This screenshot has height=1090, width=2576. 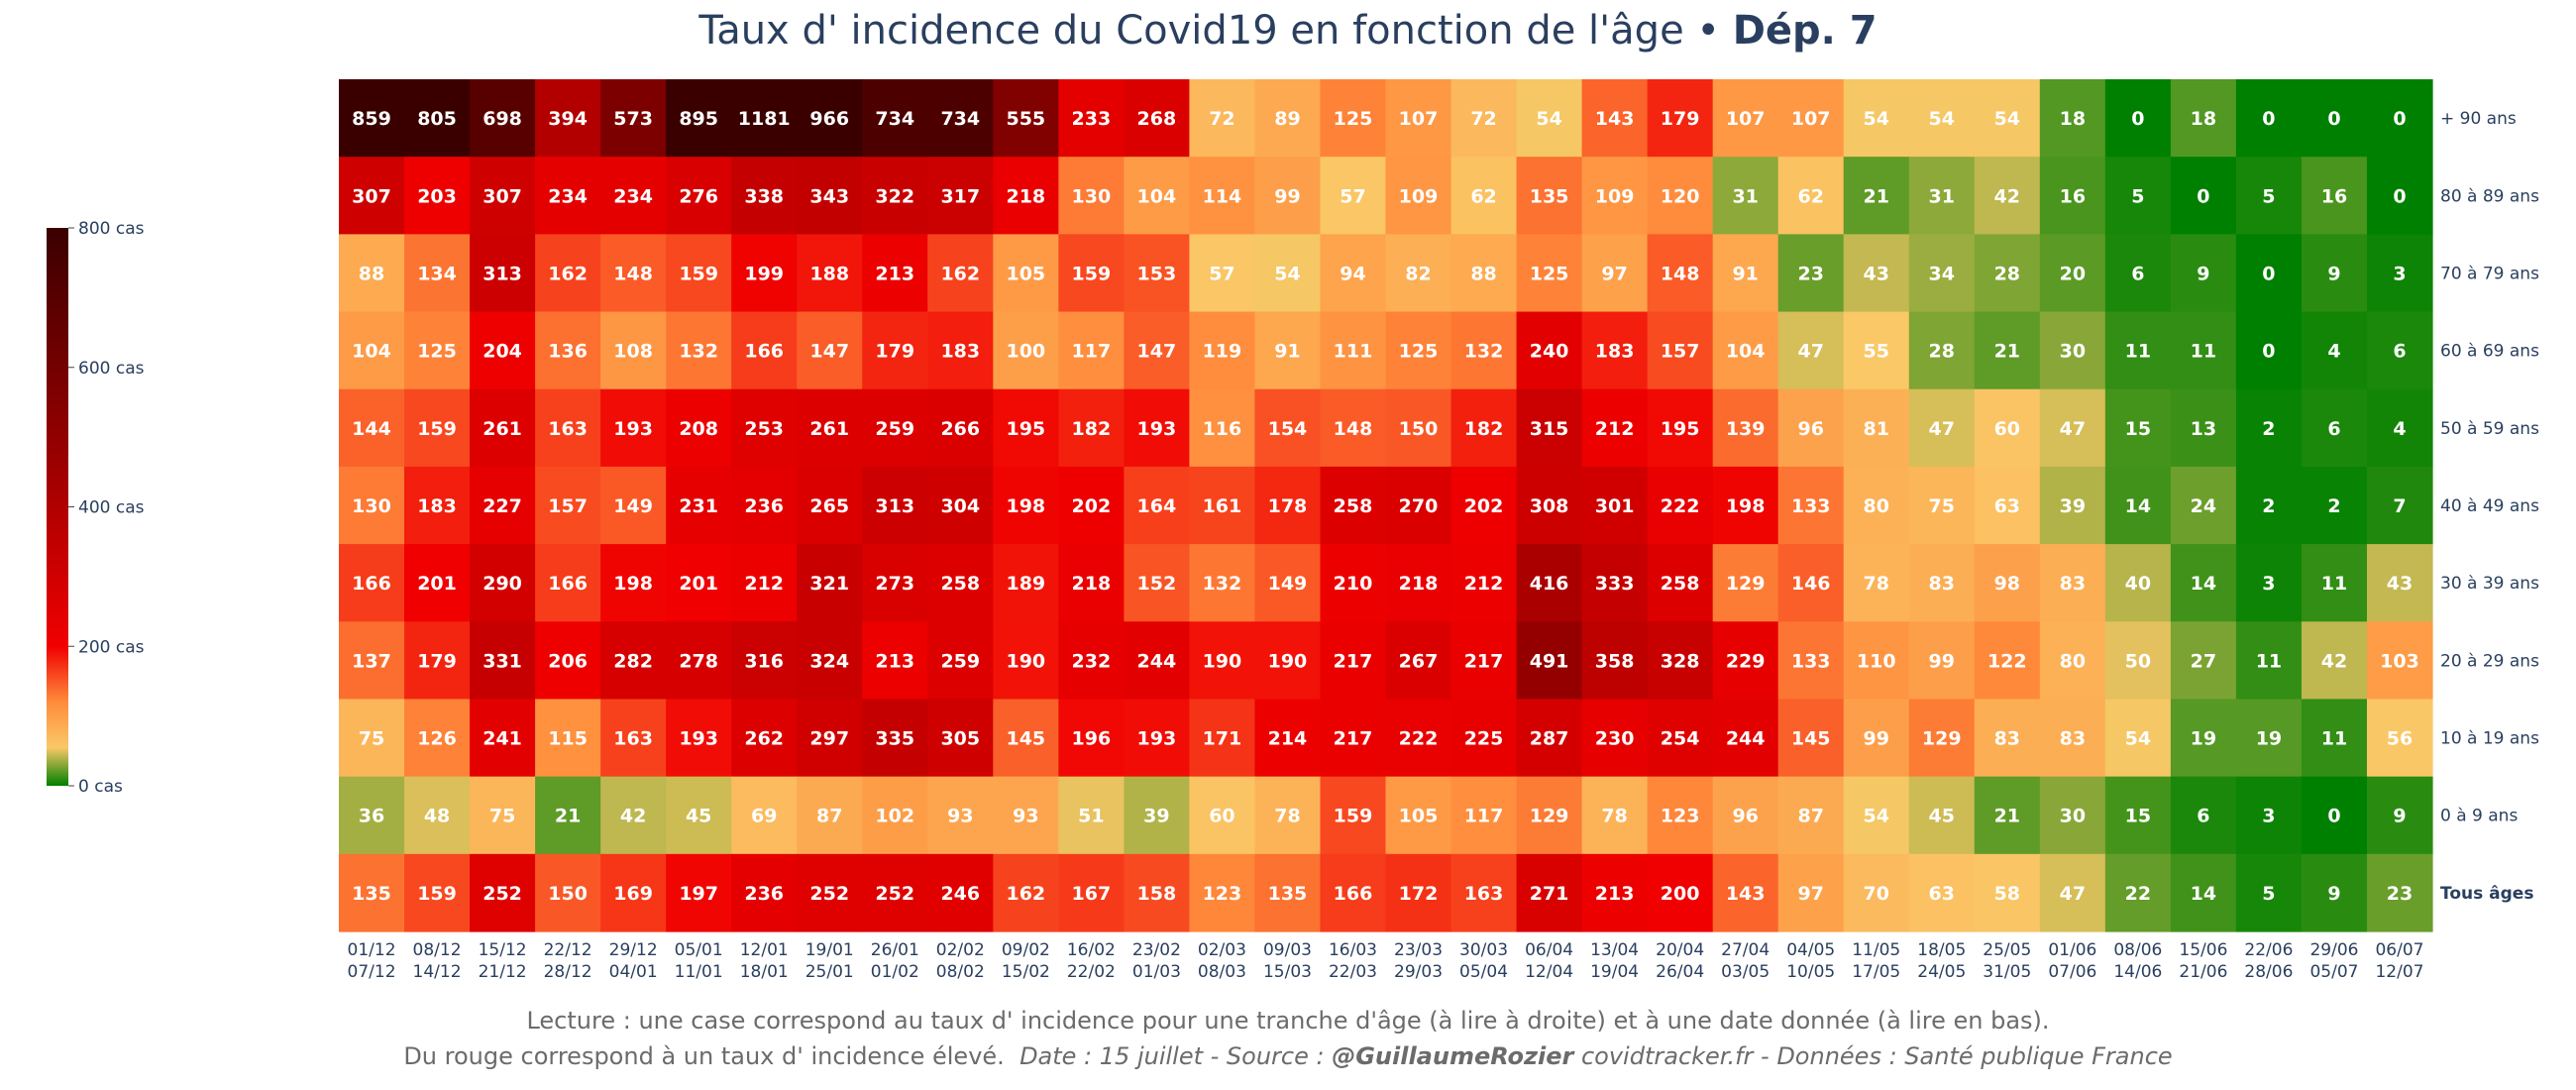 What do you see at coordinates (503, 196) in the screenshot?
I see `cell-value-label: 307` at bounding box center [503, 196].